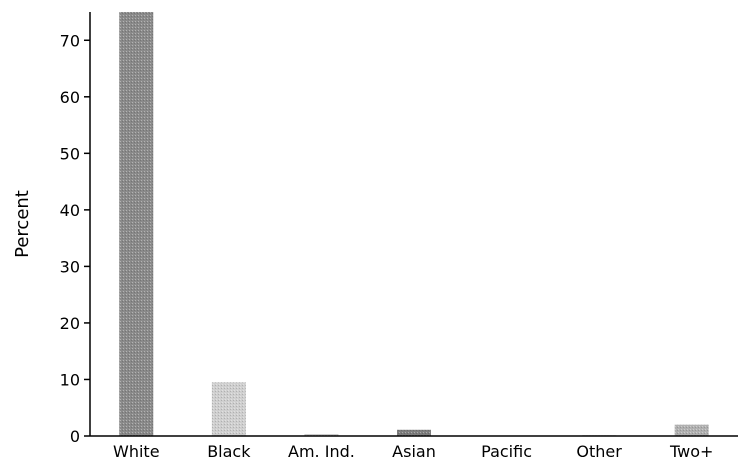  I want to click on x-tick-label-other: Other, so click(599, 451).